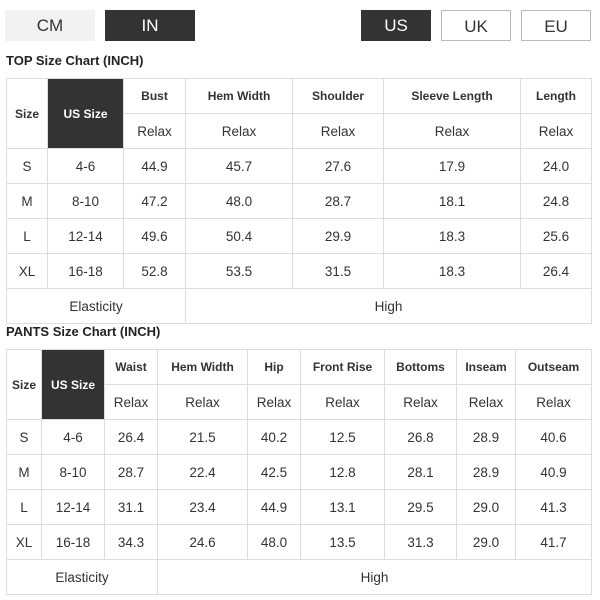 The image size is (600, 600). What do you see at coordinates (342, 472) in the screenshot?
I see `table-cell: 12.8` at bounding box center [342, 472].